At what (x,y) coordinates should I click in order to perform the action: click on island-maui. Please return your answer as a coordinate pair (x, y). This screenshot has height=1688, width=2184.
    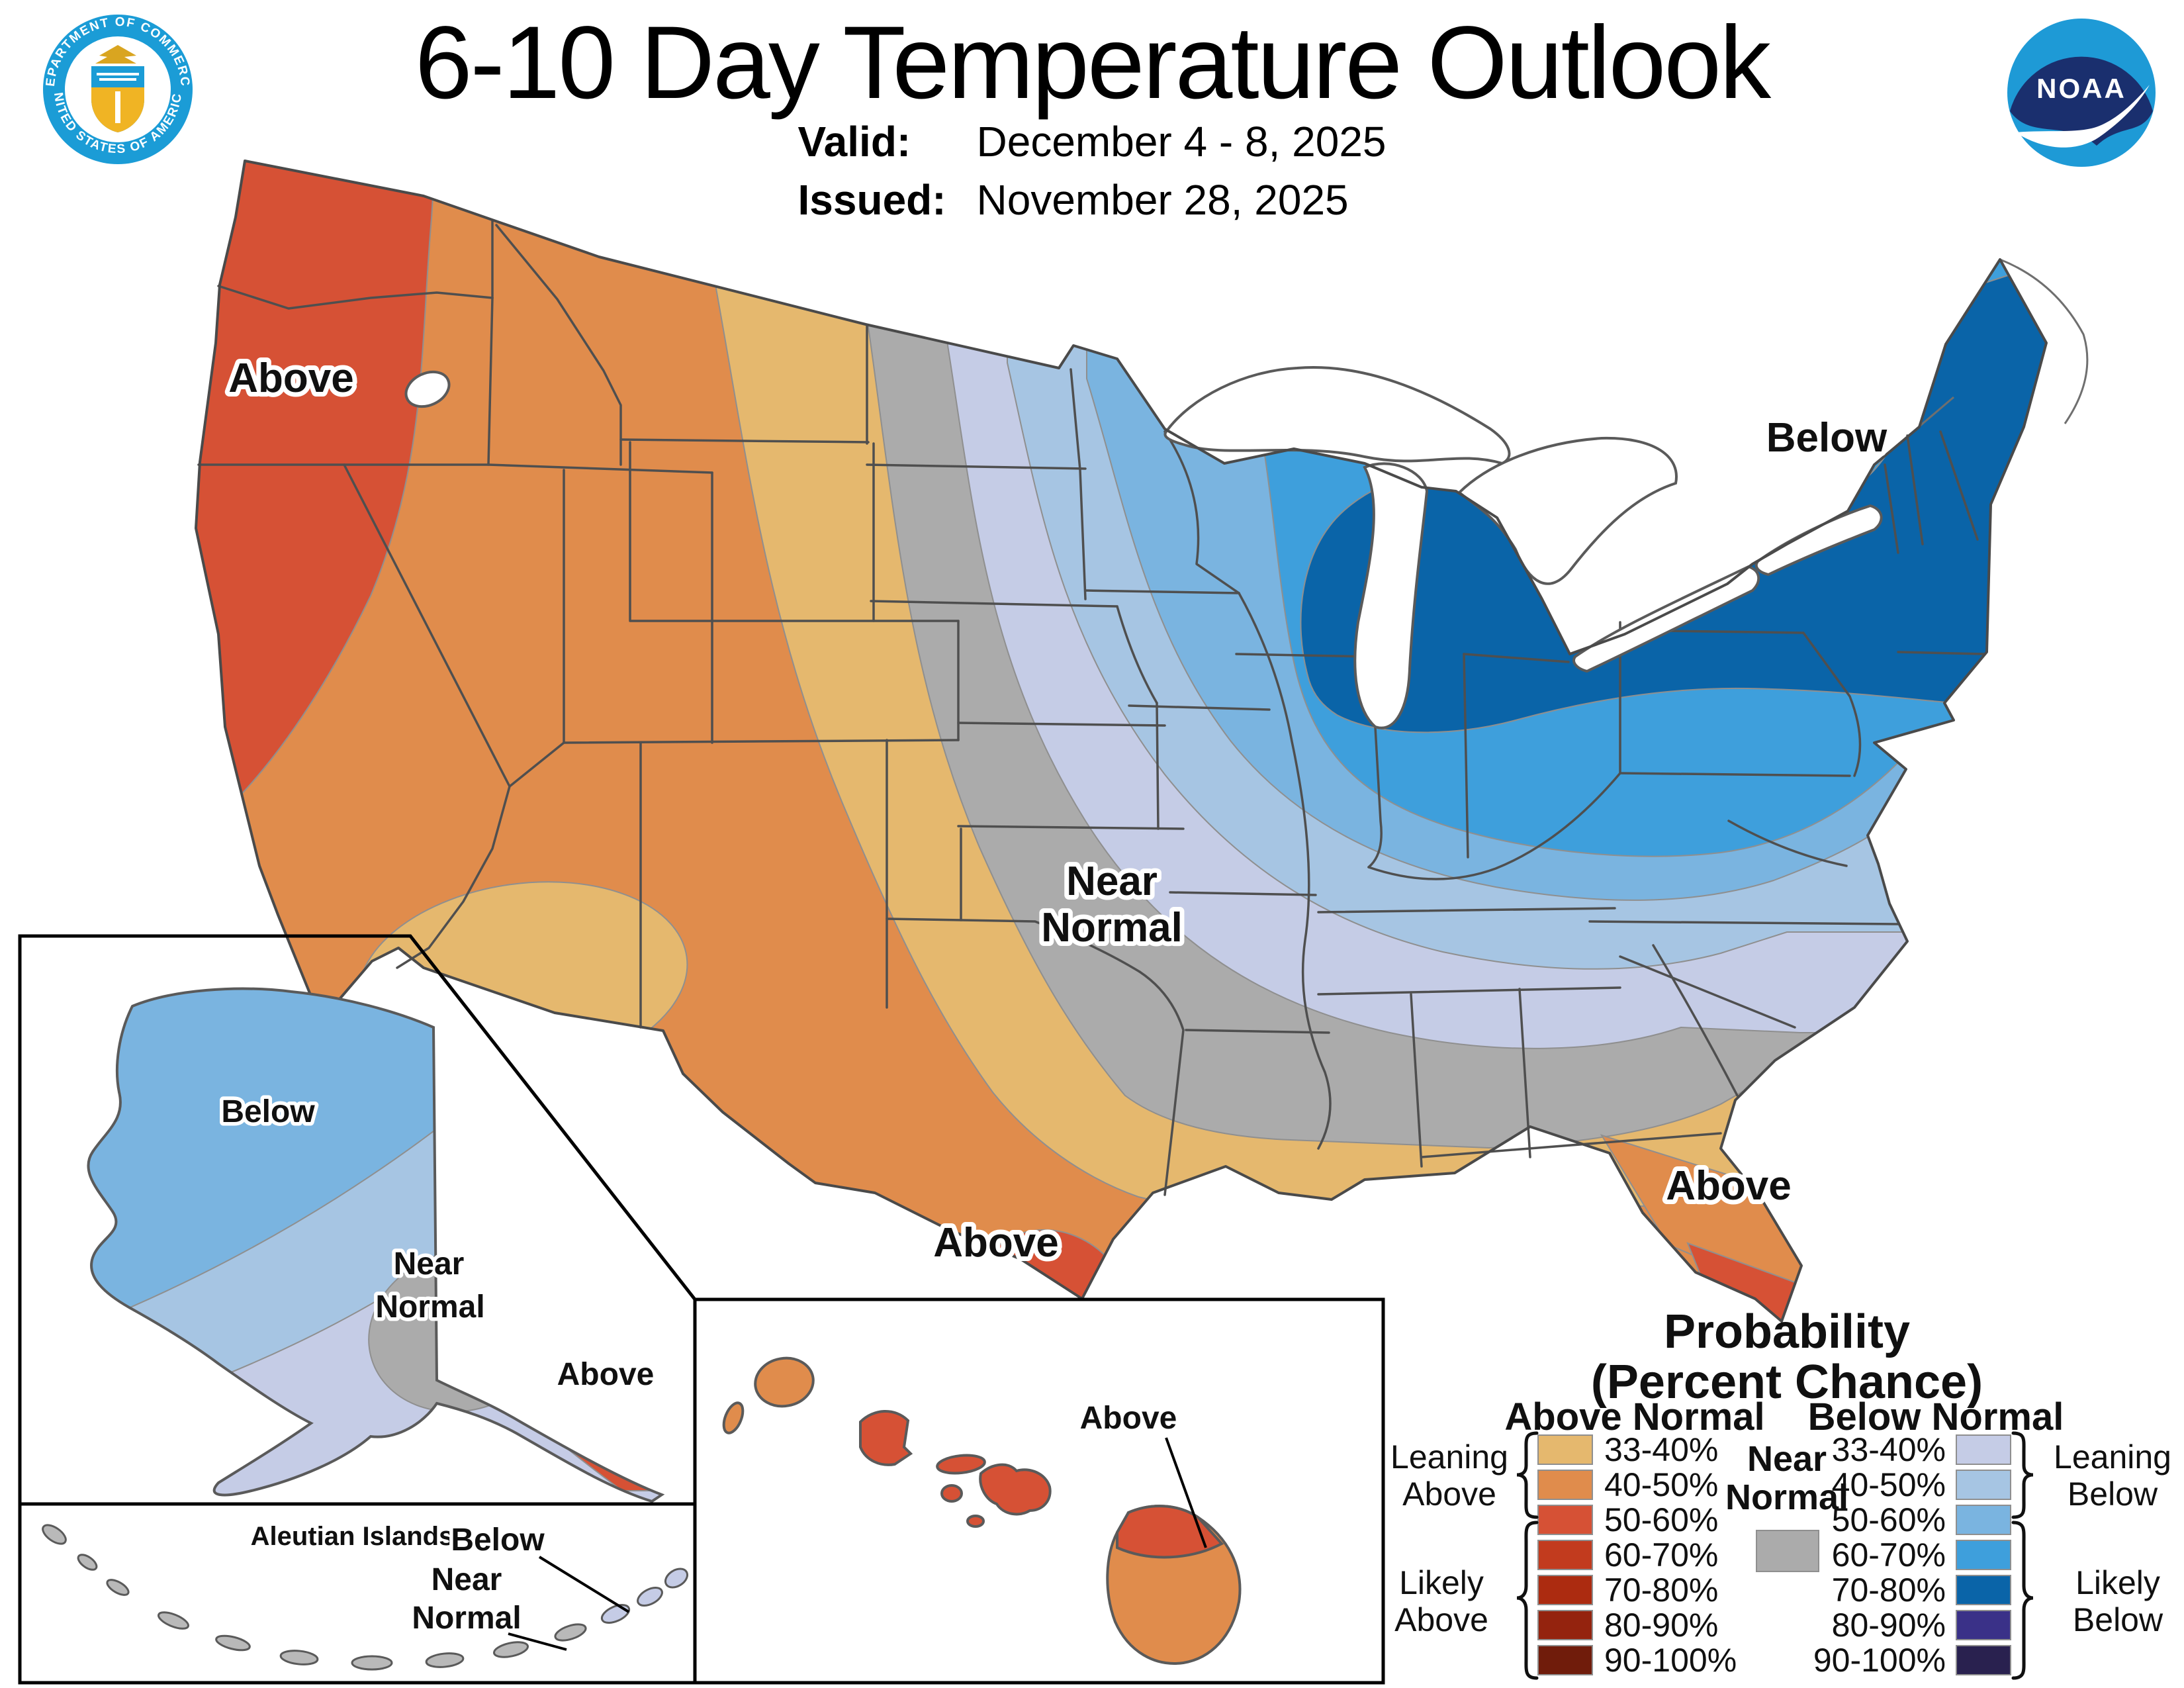
    Looking at the image, I should click on (1015, 1489).